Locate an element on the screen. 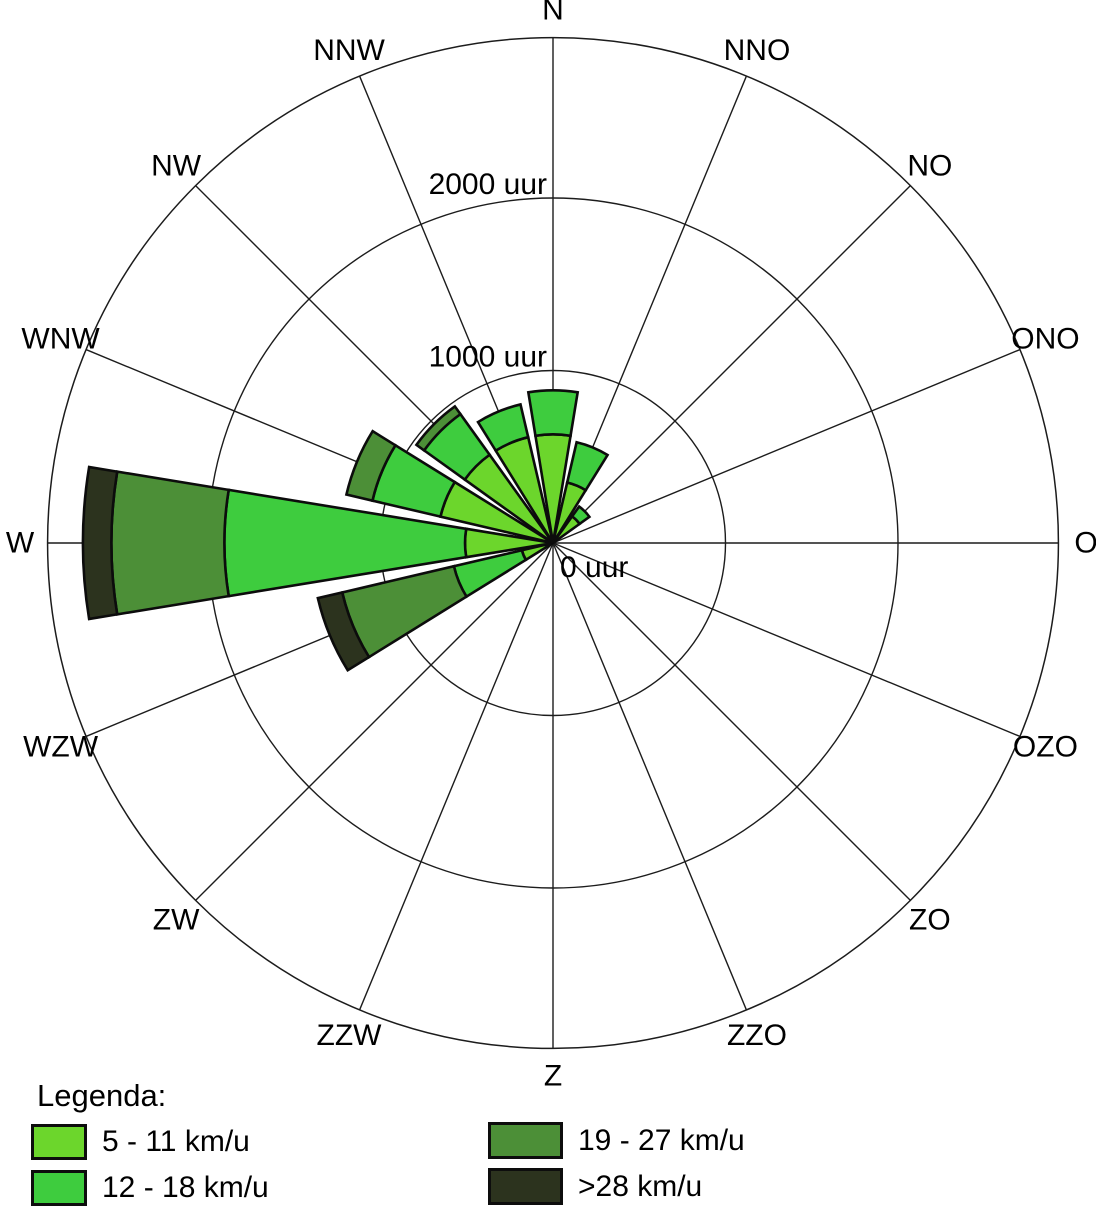 The height and width of the screenshot is (1216, 1096). legend-item: 5 - 11 km/u is located at coordinates (140, 1142).